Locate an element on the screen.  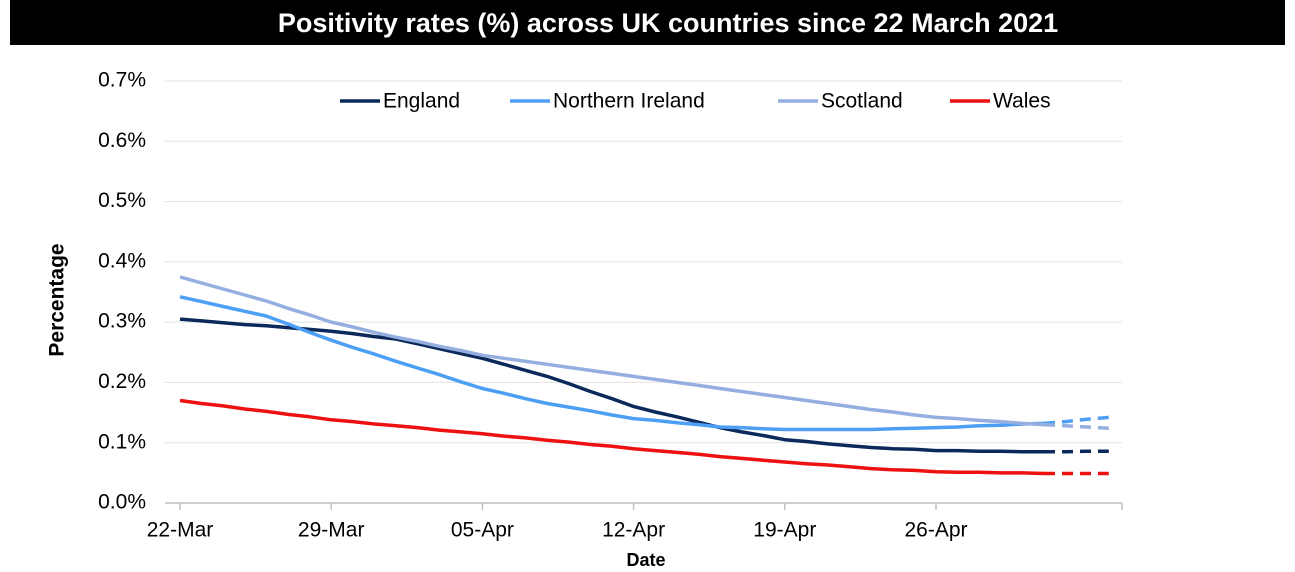
x-tick-label: 05-Apr is located at coordinates (482, 530).